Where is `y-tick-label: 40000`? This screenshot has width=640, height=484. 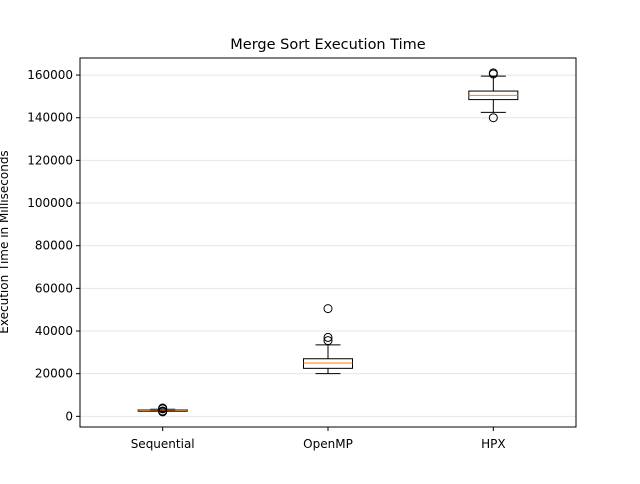 y-tick-label: 40000 is located at coordinates (54, 331).